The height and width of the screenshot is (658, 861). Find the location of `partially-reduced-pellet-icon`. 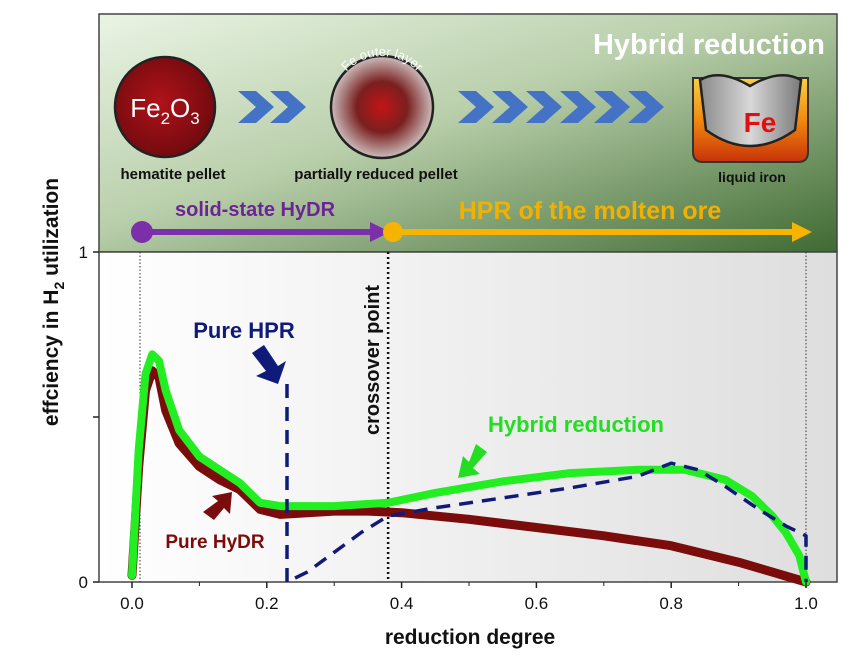

partially-reduced-pellet-icon is located at coordinates (382, 107).